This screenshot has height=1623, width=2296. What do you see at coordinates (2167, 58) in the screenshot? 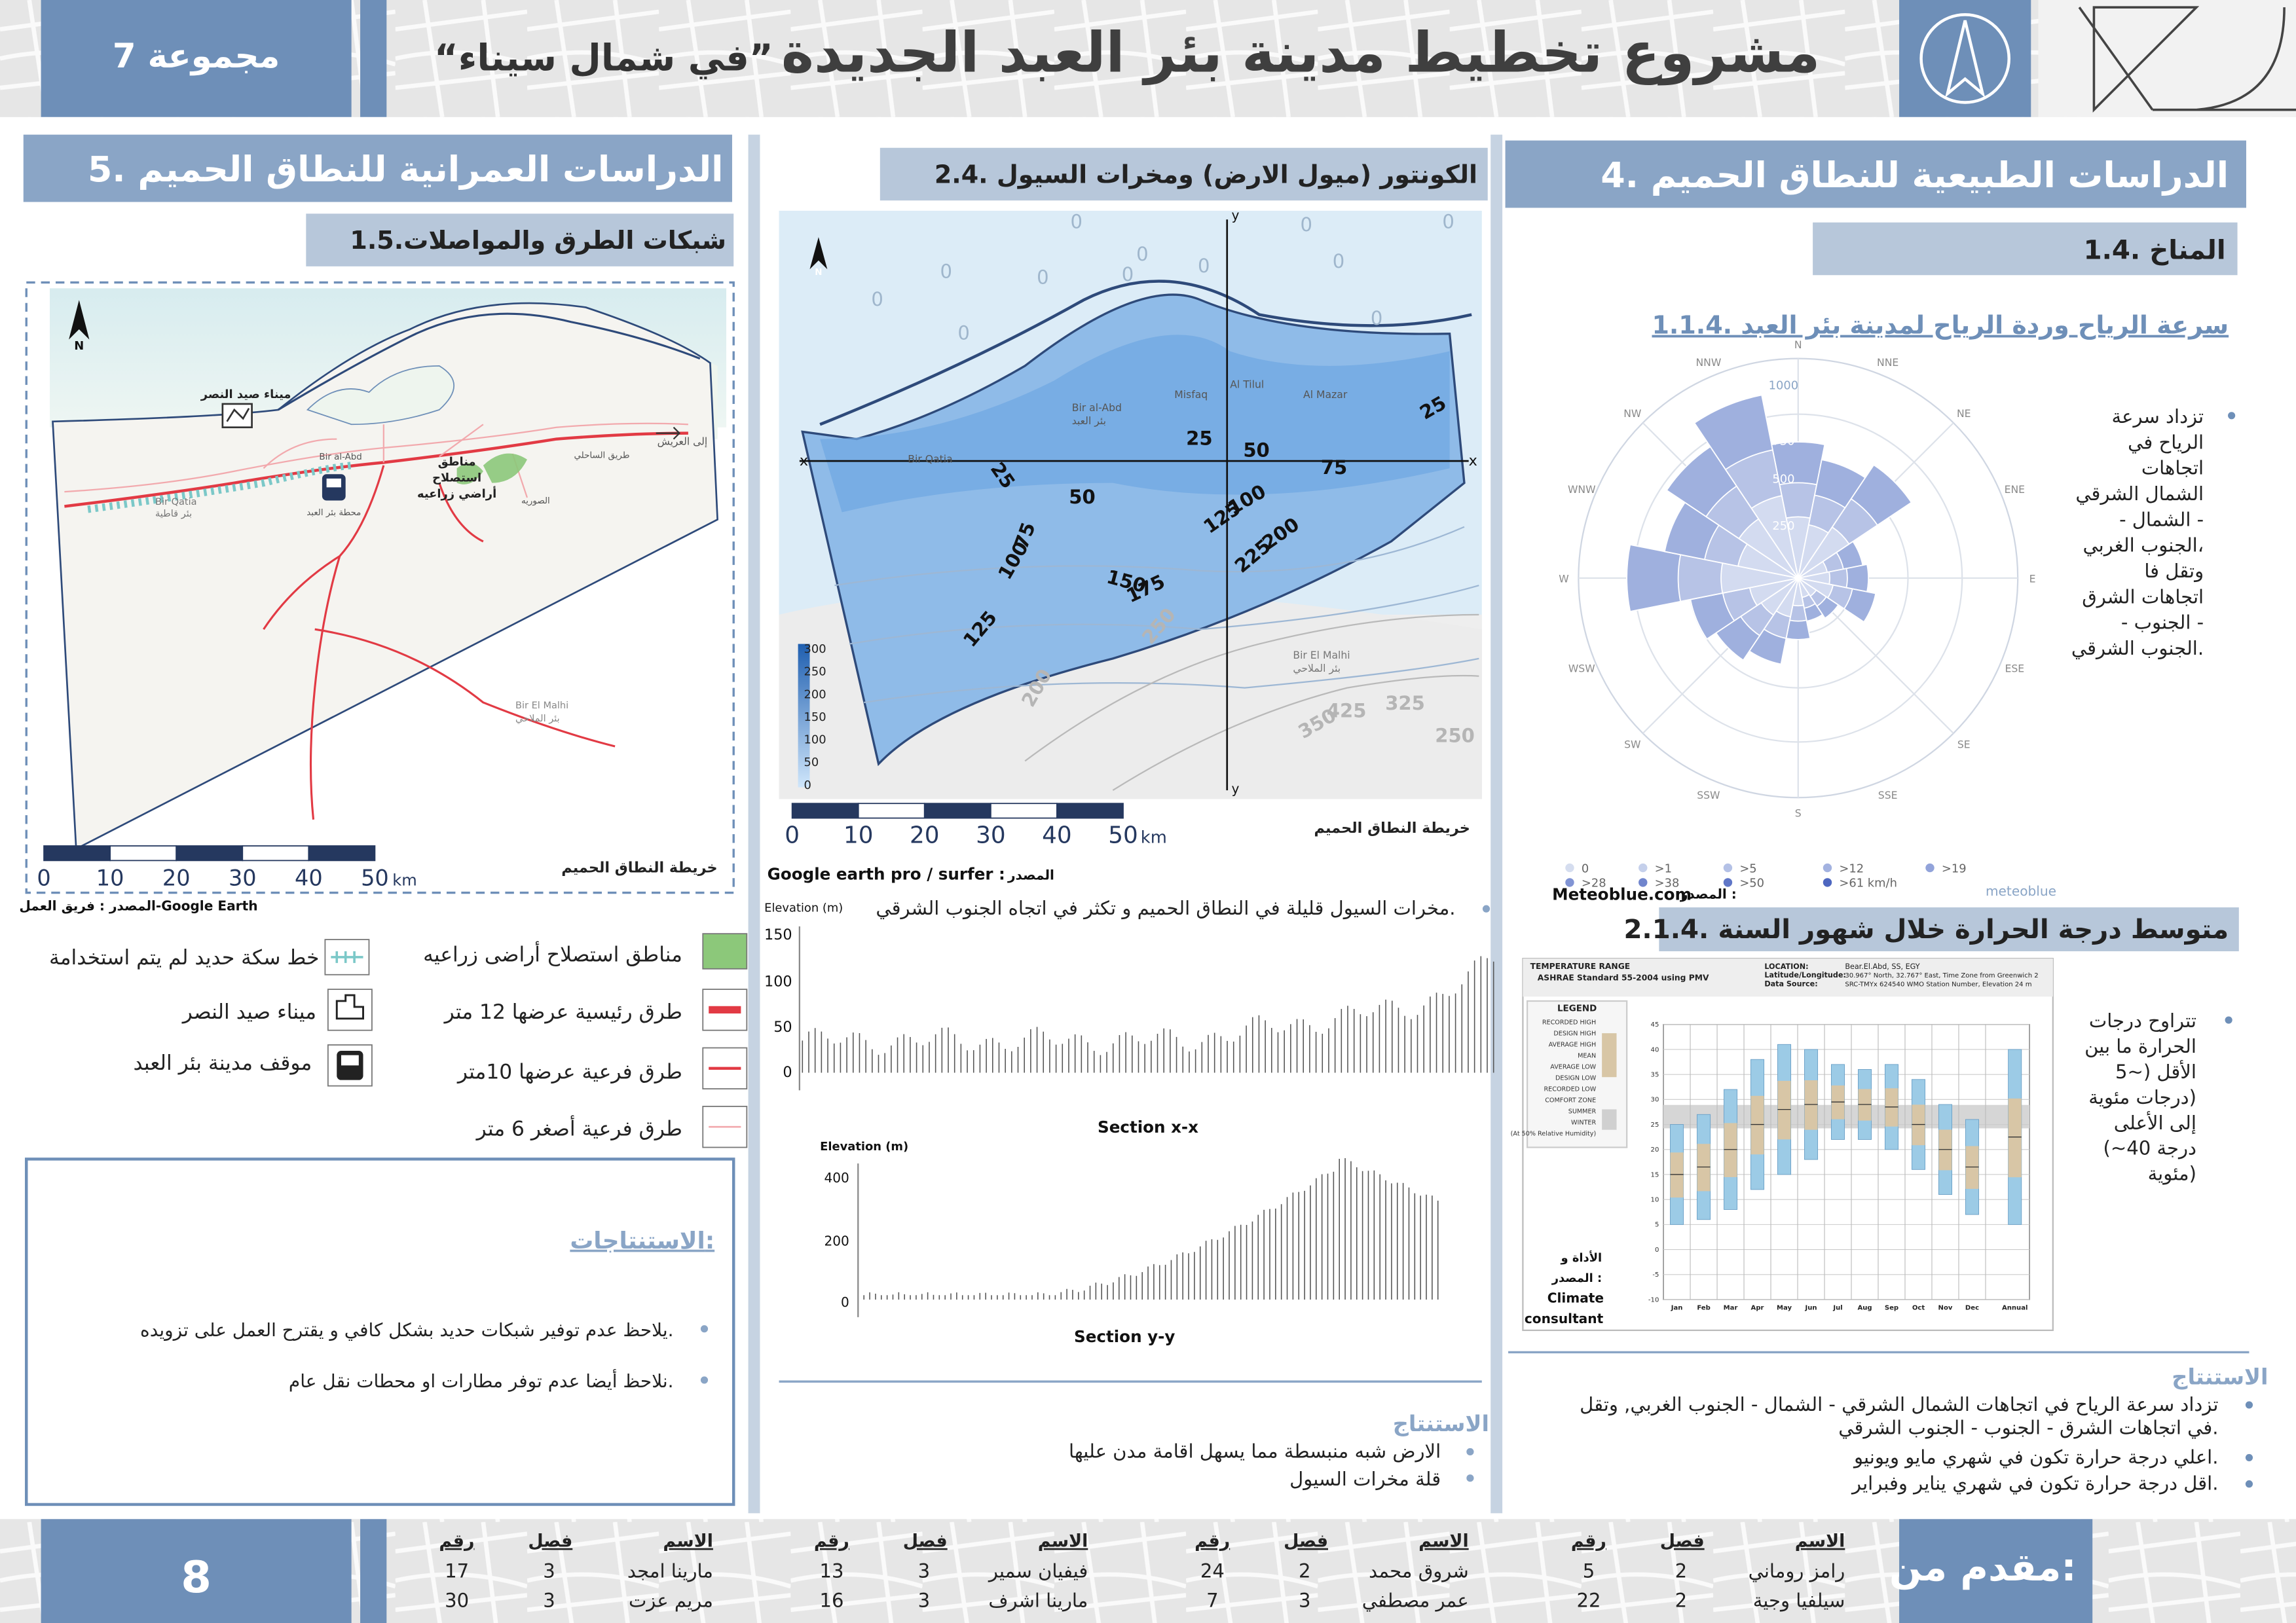
I see `university-logo-icon` at bounding box center [2167, 58].